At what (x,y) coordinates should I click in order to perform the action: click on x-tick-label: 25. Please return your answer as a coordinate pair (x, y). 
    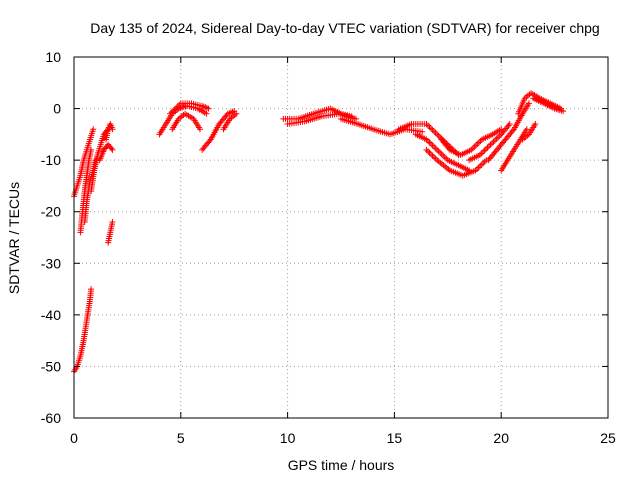
    Looking at the image, I should click on (608, 438).